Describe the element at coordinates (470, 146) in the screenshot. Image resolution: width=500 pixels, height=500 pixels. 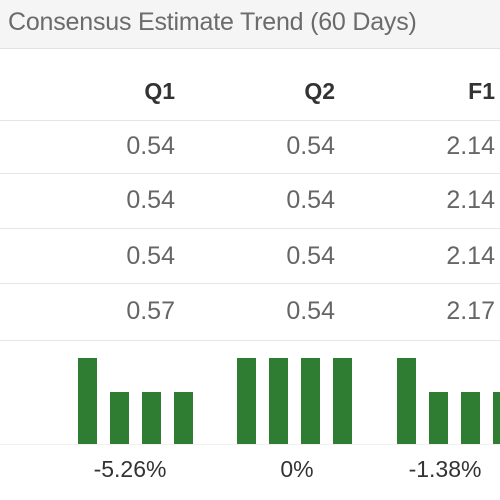
I see `estimate-cell-f1-row1: 2.14` at that location.